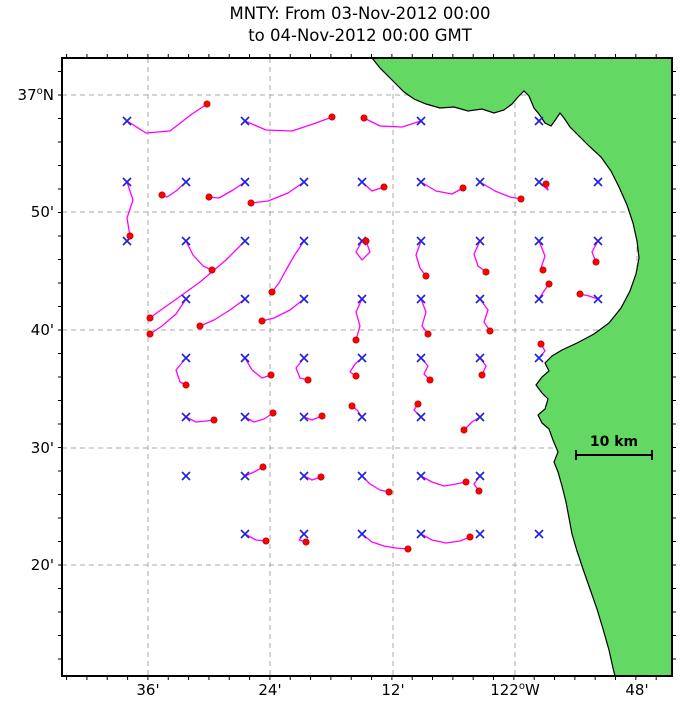 This screenshot has width=691, height=714. What do you see at coordinates (614, 442) in the screenshot?
I see `scale-bar-label: 10 km` at bounding box center [614, 442].